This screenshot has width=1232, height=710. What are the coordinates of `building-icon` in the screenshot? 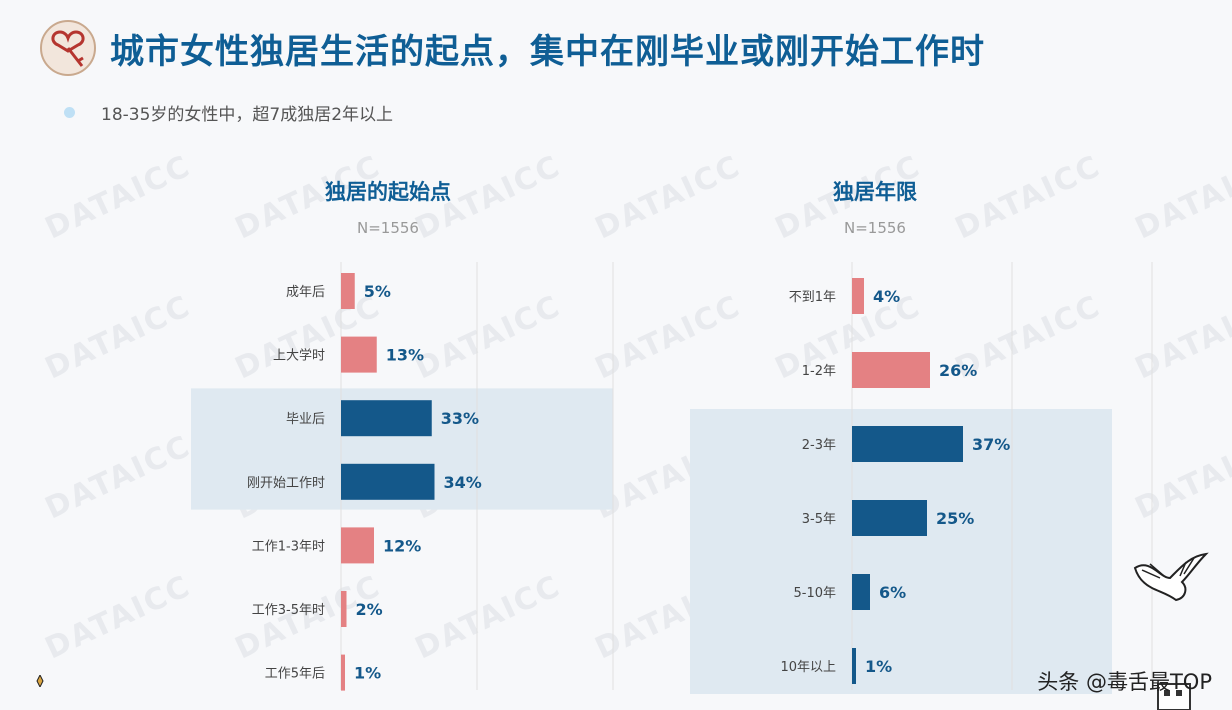 It's located at (1174, 696).